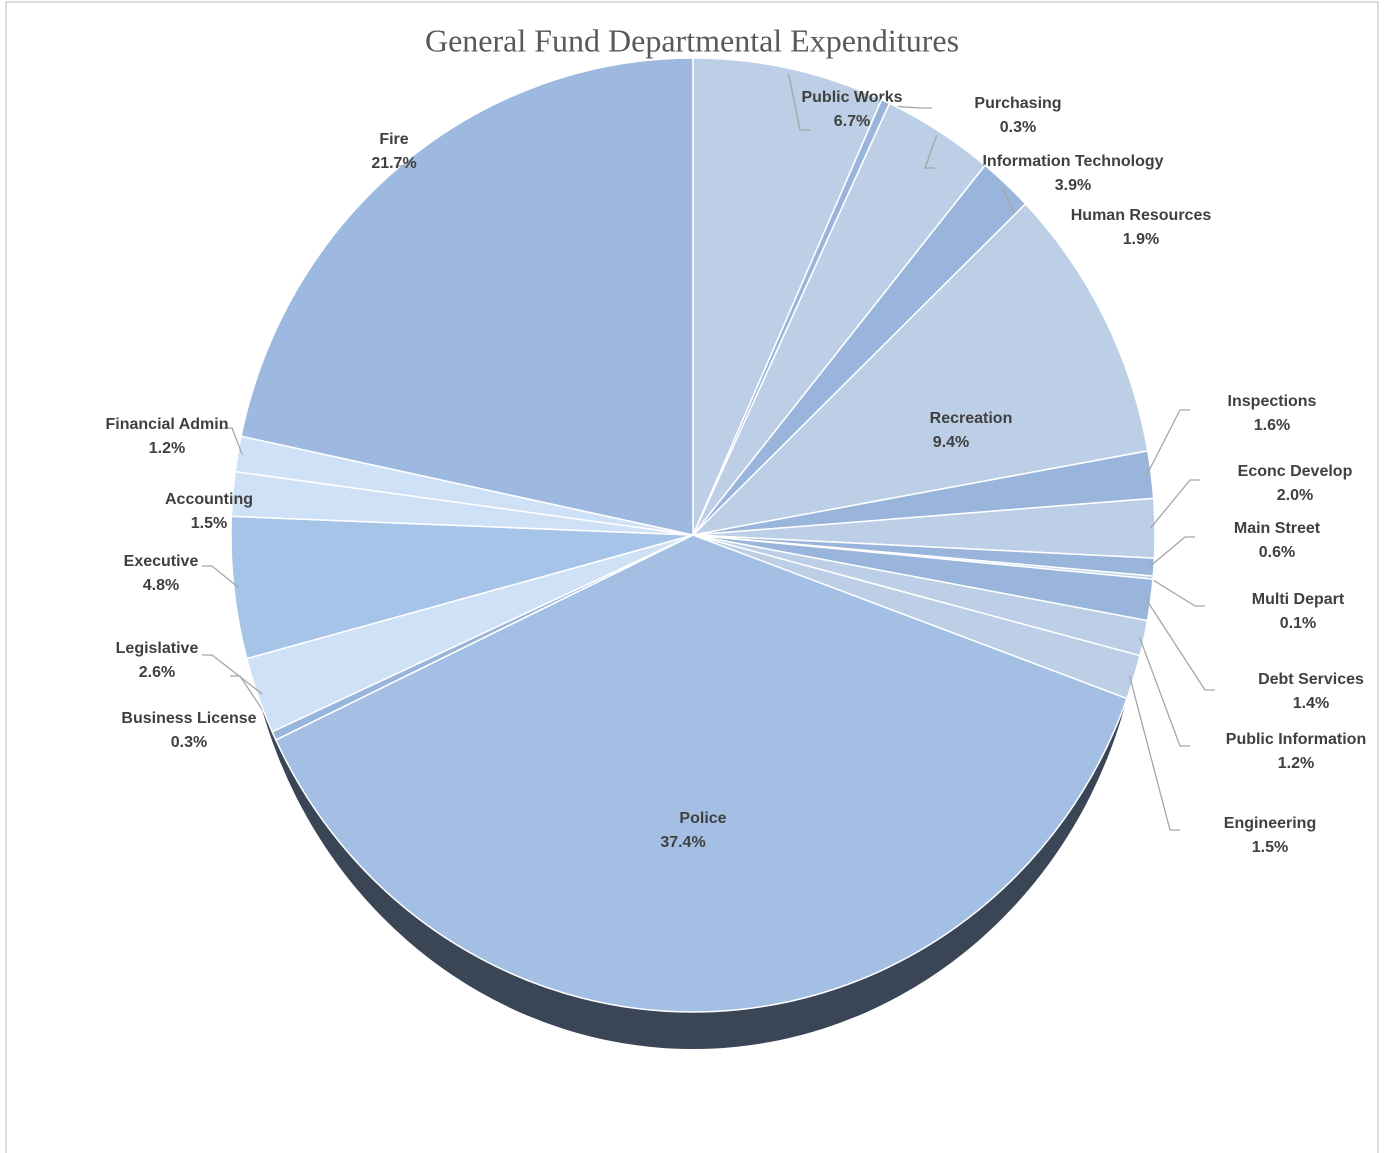  I want to click on slice-value: 37.4%, so click(682, 842).